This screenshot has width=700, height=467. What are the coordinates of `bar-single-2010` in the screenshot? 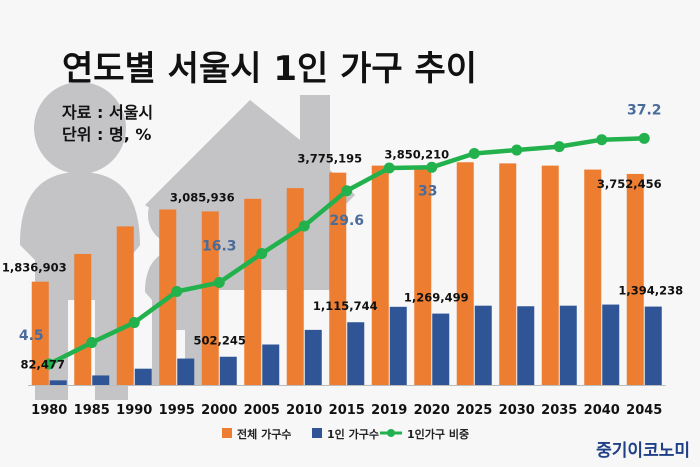 It's located at (313, 357).